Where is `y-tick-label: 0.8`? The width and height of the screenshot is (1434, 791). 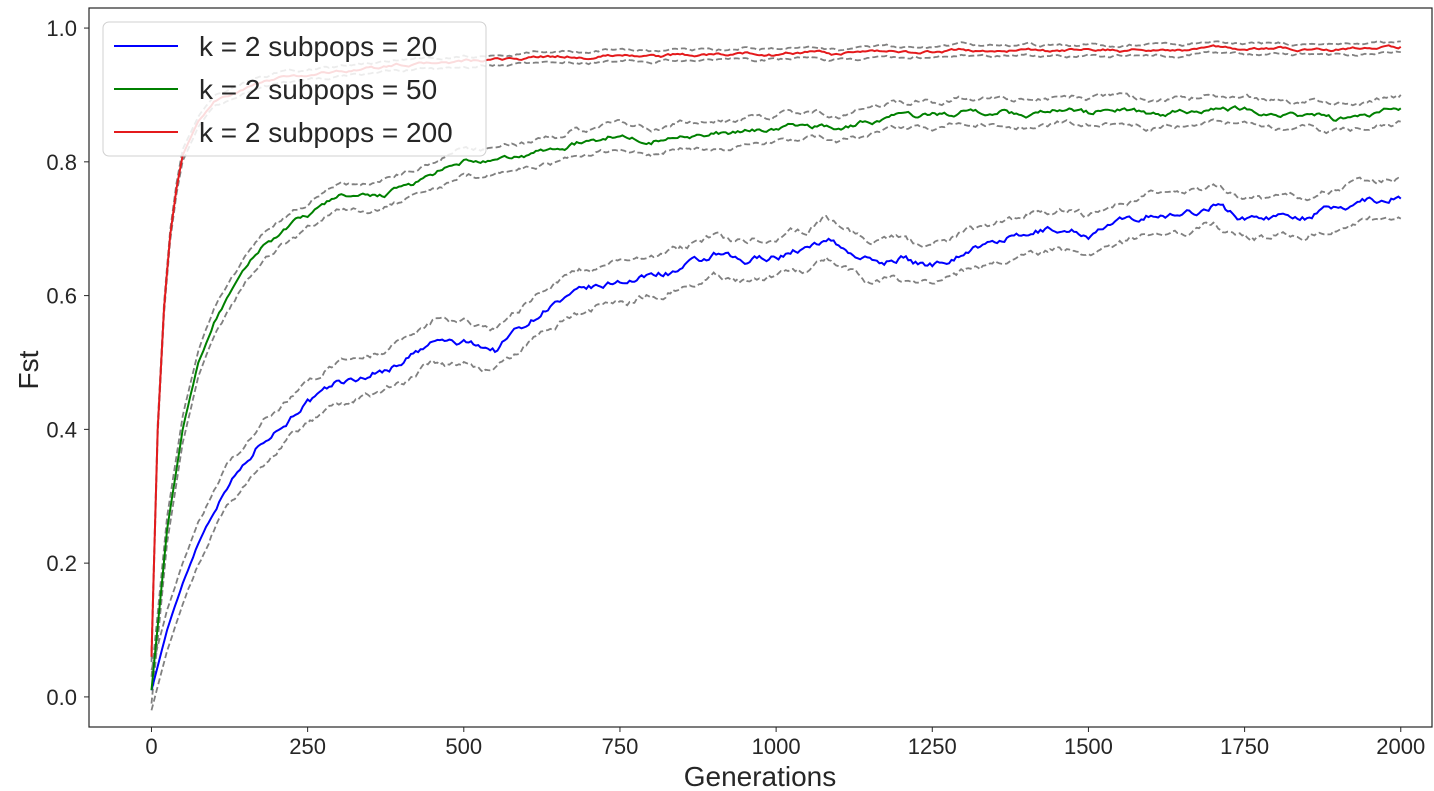 y-tick-label: 0.8 is located at coordinates (61, 162).